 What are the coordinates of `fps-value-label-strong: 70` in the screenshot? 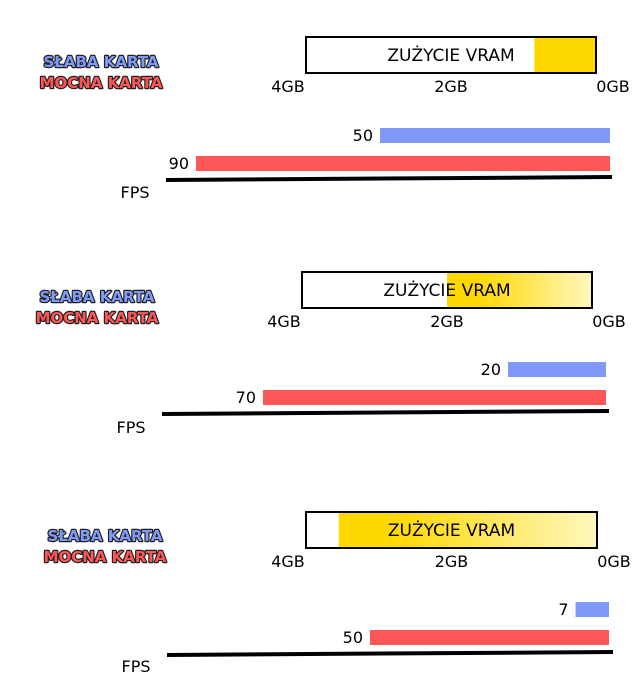 It's located at (246, 397).